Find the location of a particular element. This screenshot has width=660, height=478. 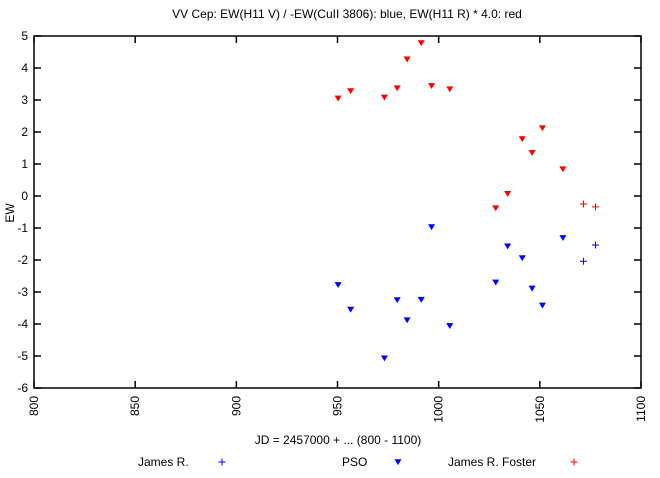

y-tick-label: -4 is located at coordinates (22, 324).